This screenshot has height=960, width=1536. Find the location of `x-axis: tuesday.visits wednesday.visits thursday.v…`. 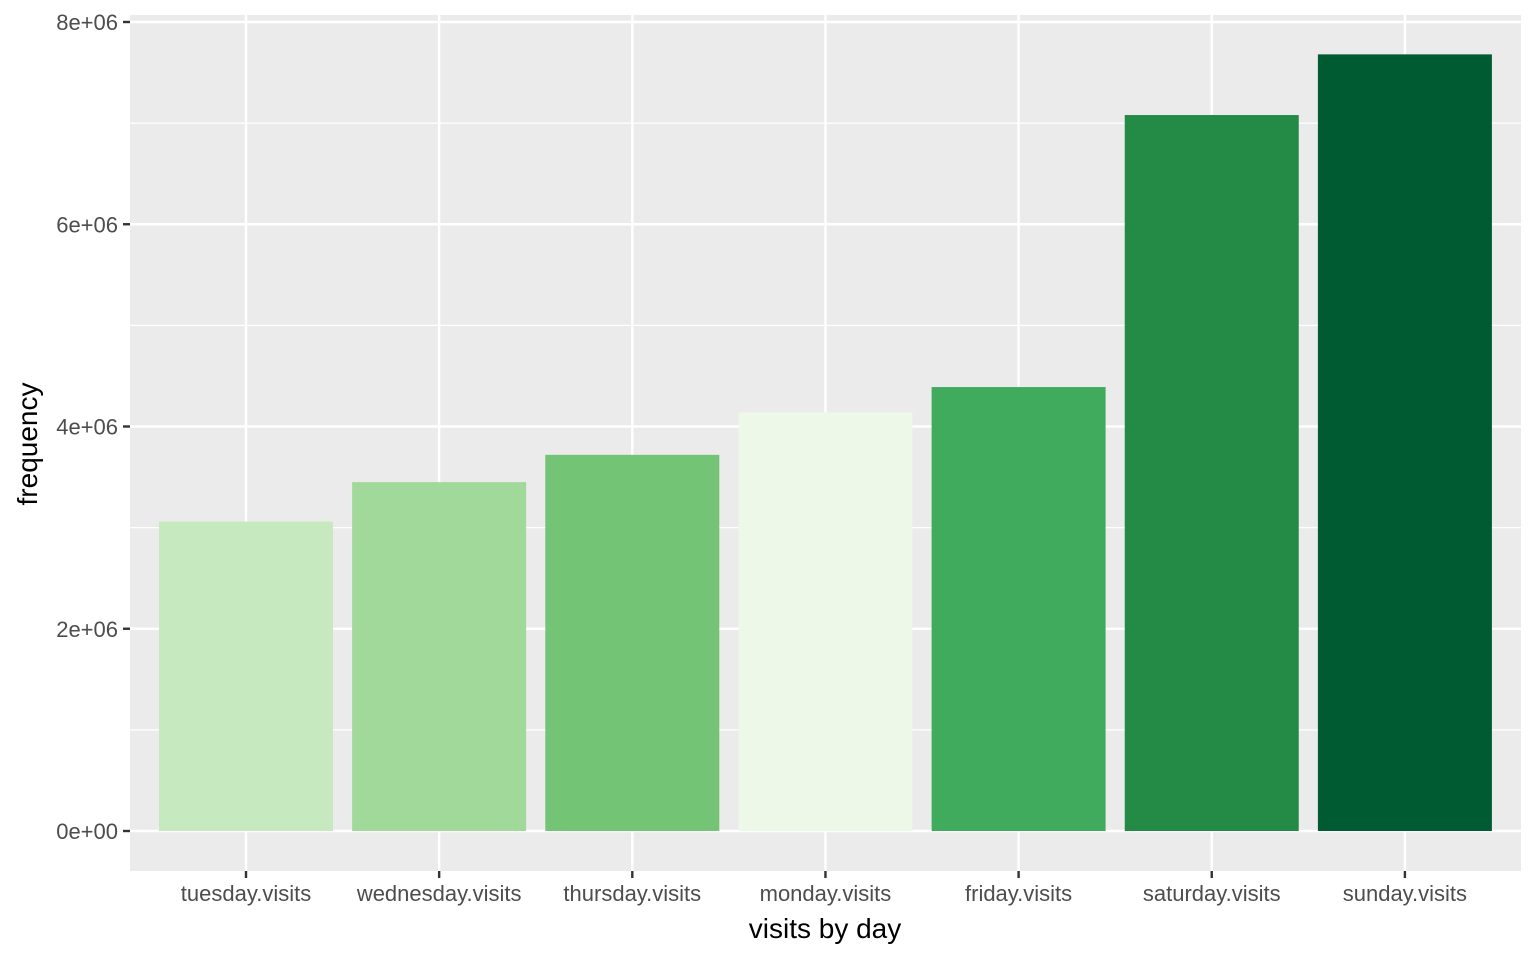

x-axis: tuesday.visits wednesday.visits thursday.v… is located at coordinates (824, 888).